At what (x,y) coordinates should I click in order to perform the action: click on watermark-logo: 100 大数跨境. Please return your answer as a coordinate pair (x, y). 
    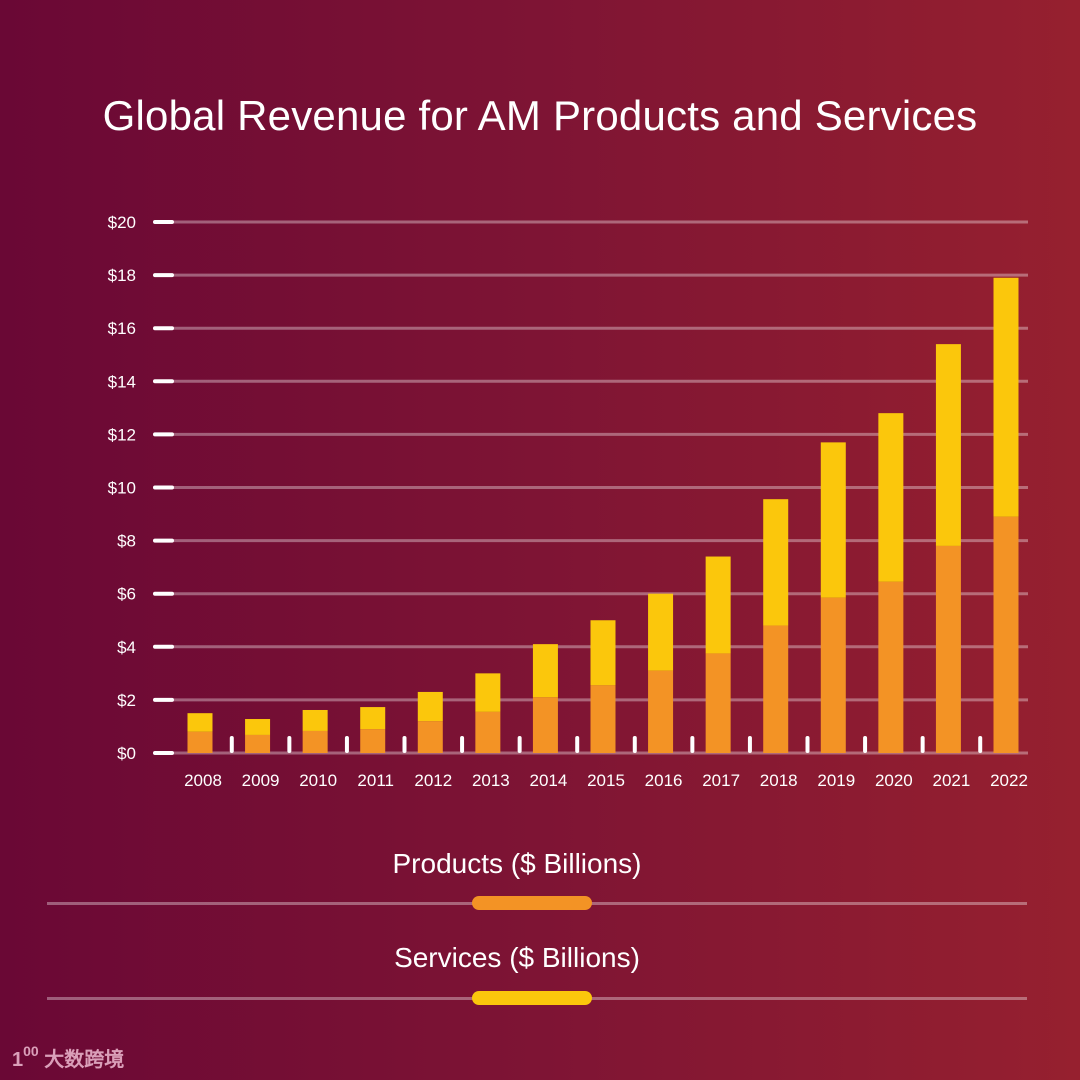
    Looking at the image, I should click on (68, 1057).